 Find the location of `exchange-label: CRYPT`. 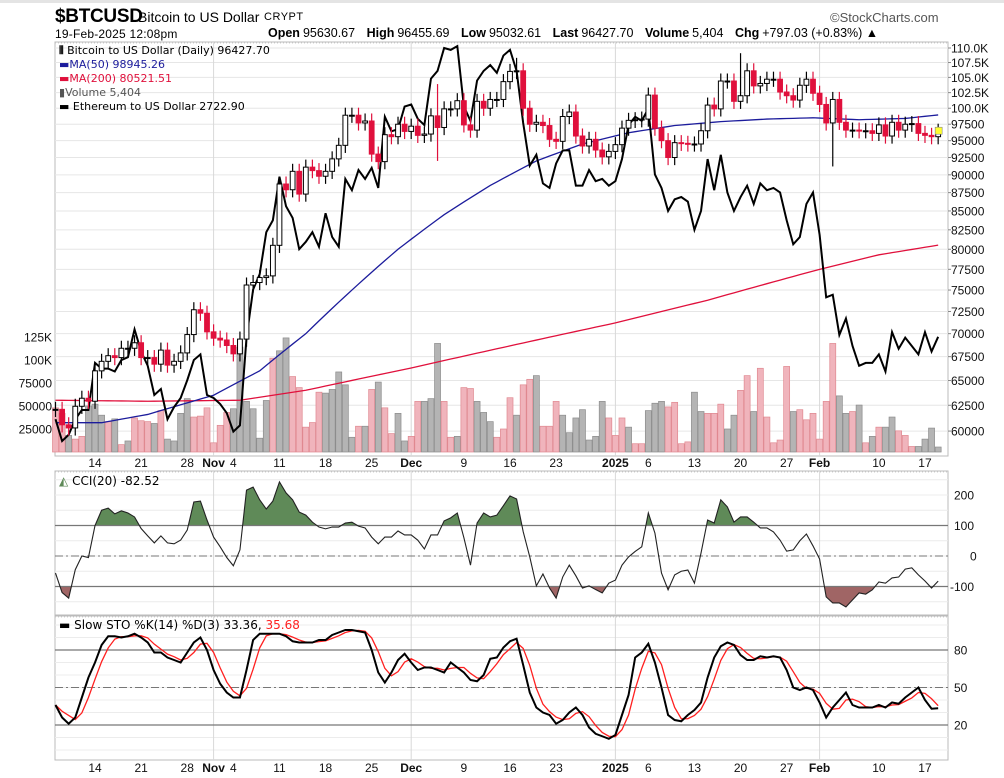

exchange-label: CRYPT is located at coordinates (284, 17).